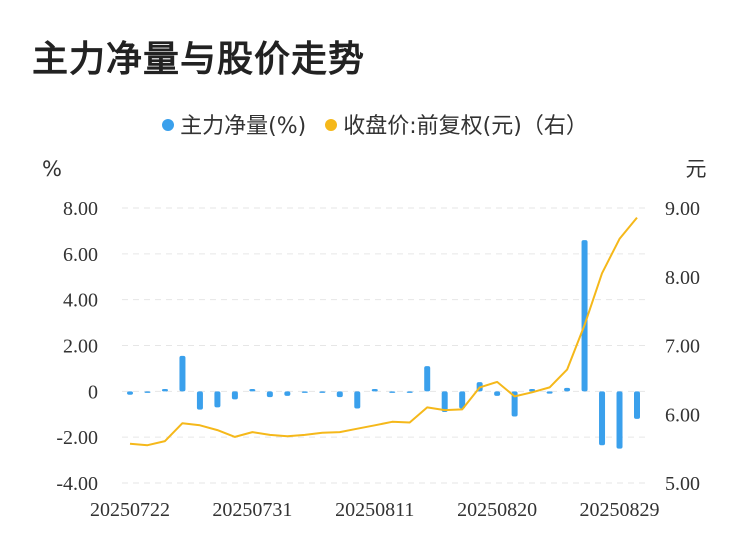 The image size is (750, 558). Describe the element at coordinates (80, 255) in the screenshot. I see `left-tick-label: 6.00` at that location.